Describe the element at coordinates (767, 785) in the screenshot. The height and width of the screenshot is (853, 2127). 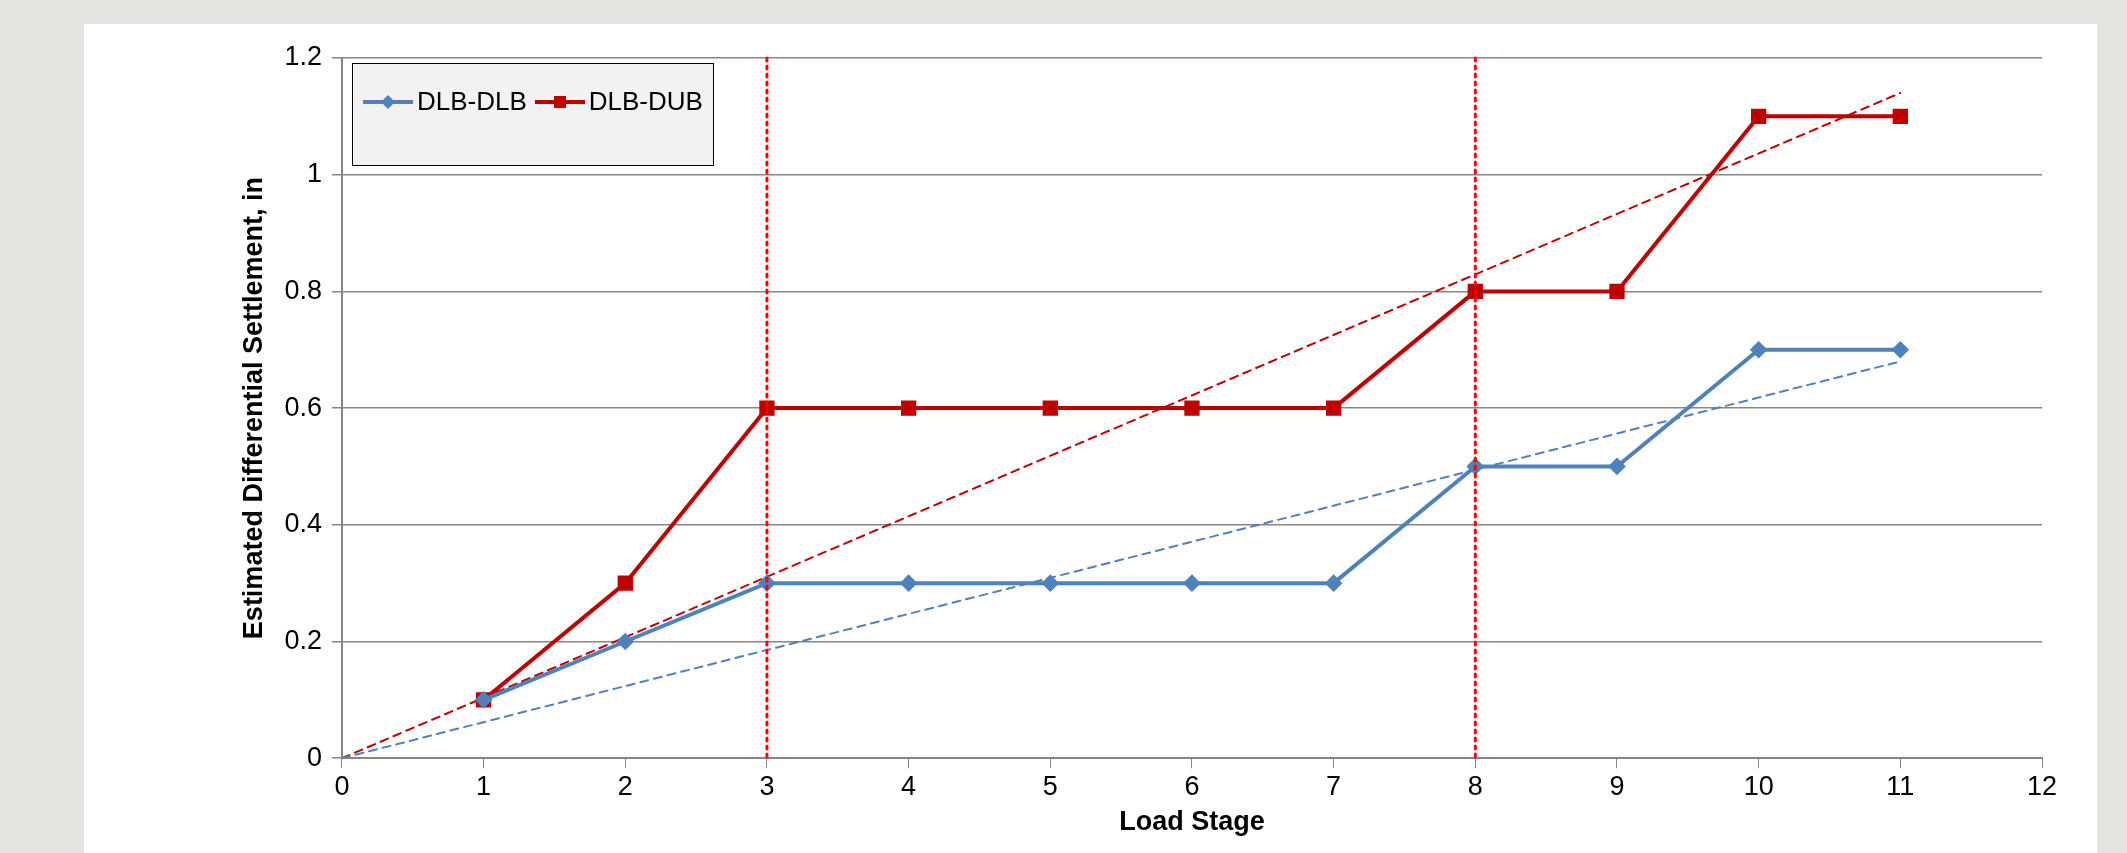
I see `x-tick-label: 3` at that location.